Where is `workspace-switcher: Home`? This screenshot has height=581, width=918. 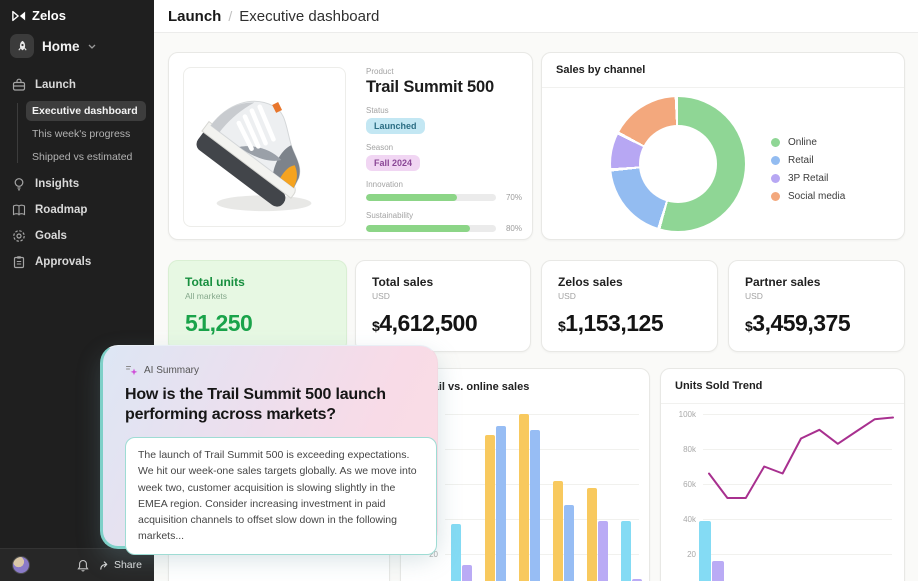 workspace-switcher: Home is located at coordinates (53, 46).